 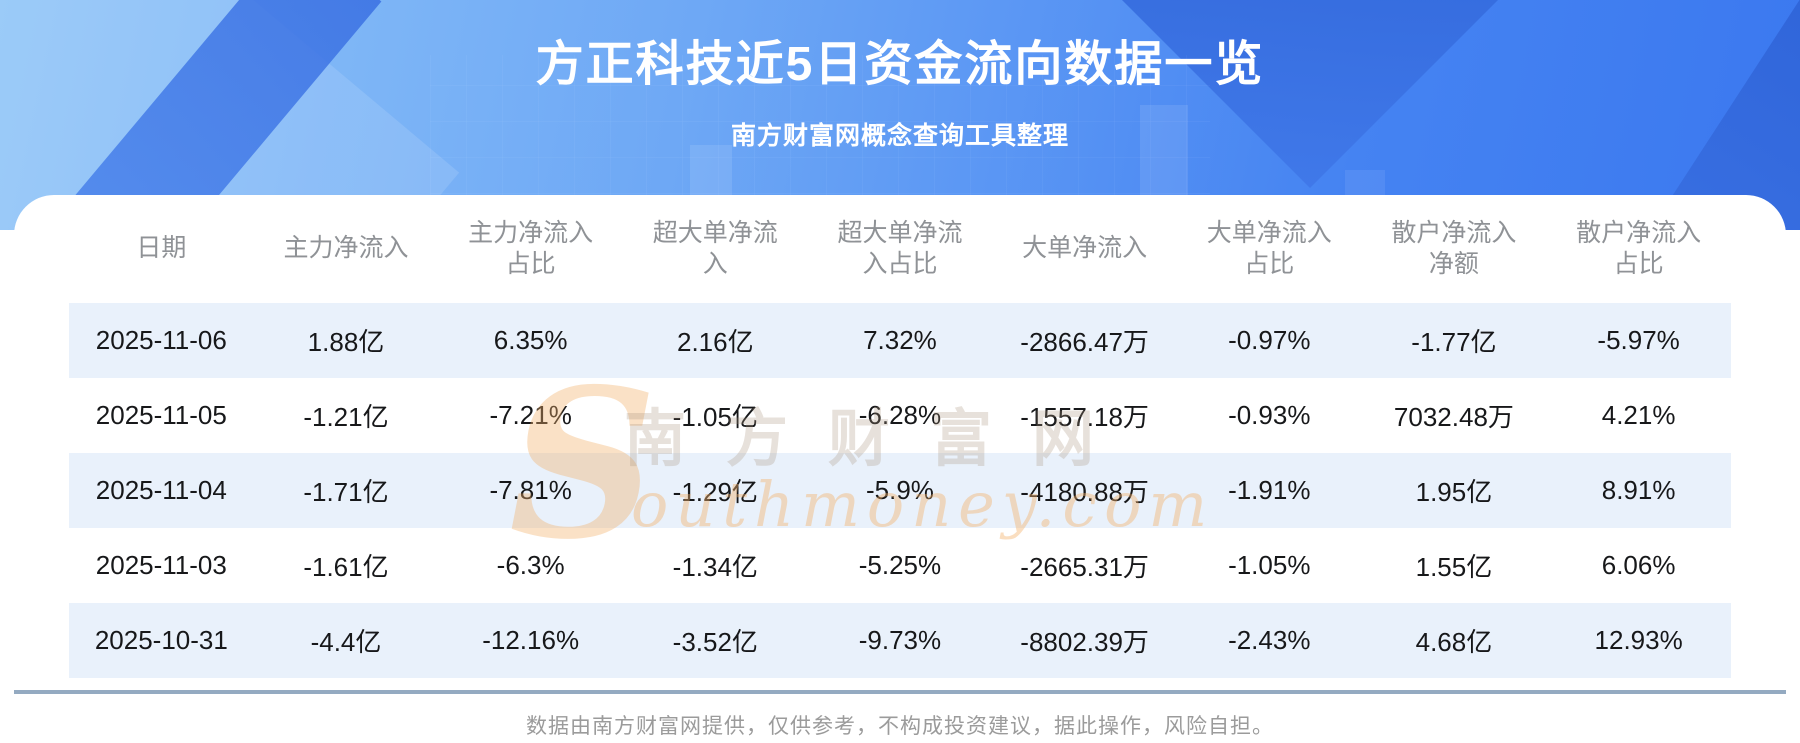 I want to click on table-cell: -2665.31万, so click(x=1084, y=567).